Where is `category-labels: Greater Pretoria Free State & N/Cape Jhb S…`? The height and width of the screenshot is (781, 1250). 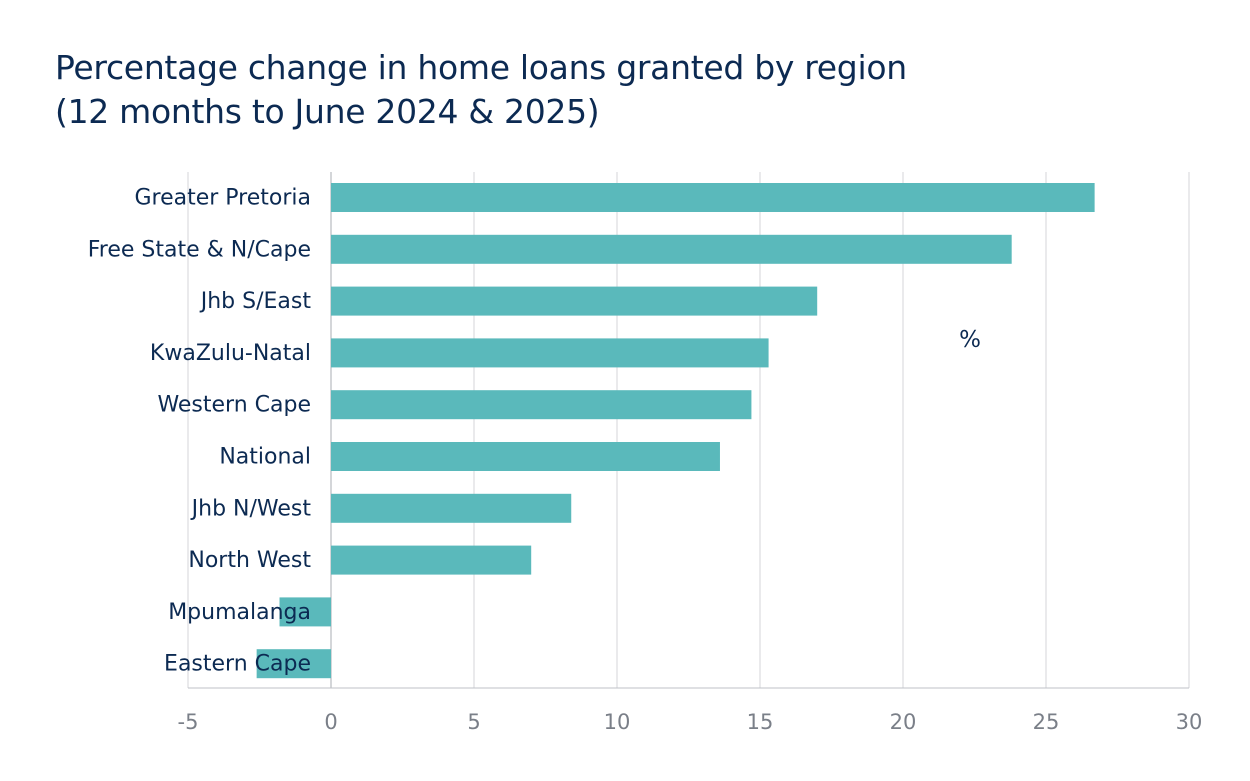 category-labels: Greater Pretoria Free State & N/Cape Jhb S… is located at coordinates (200, 431).